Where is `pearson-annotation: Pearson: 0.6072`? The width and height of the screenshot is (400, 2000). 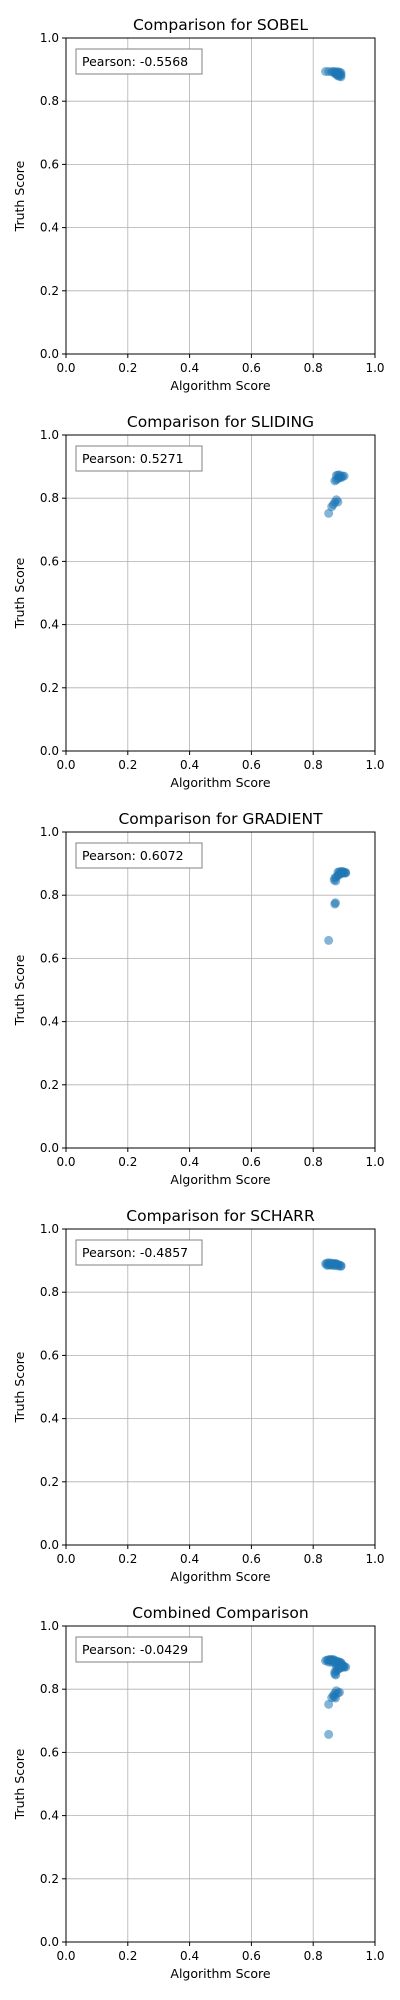
pearson-annotation: Pearson: 0.6072 is located at coordinates (139, 855).